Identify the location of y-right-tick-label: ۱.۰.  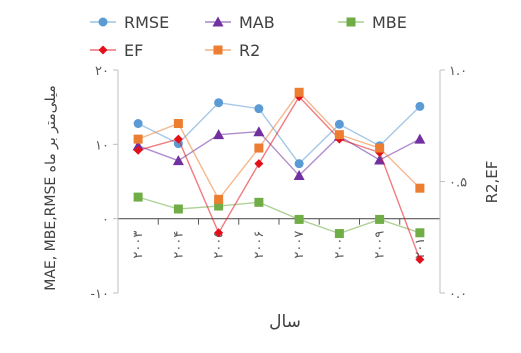
(458, 71).